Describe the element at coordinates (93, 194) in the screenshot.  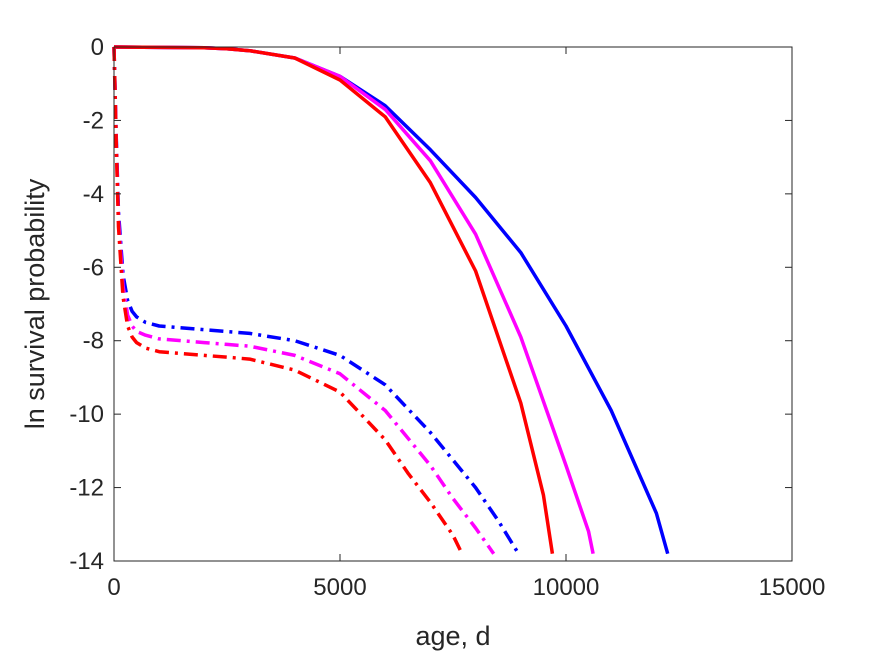
I see `y-tick-label: -4` at that location.